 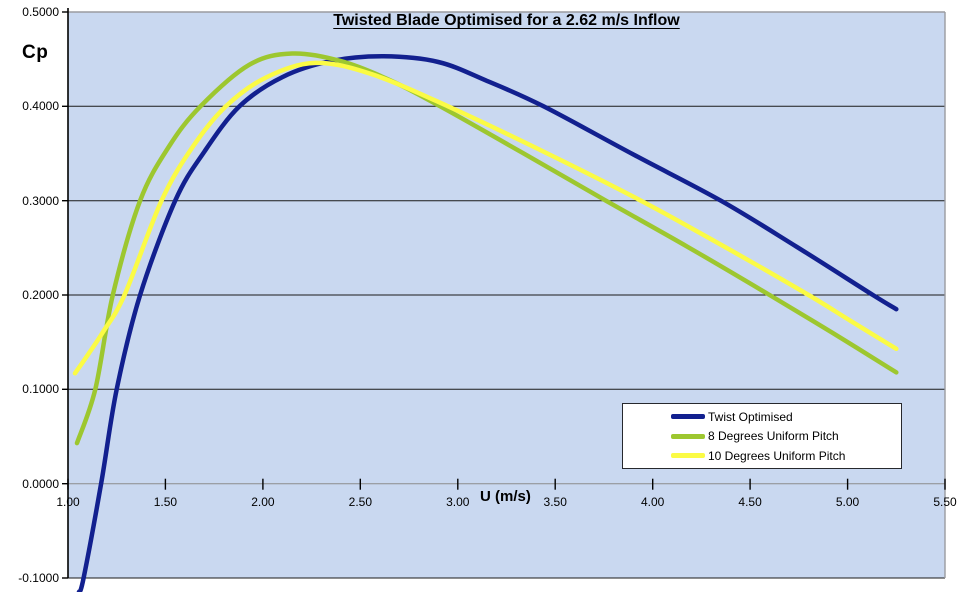 I want to click on x-axis-title: U (m/s), so click(x=505, y=496).